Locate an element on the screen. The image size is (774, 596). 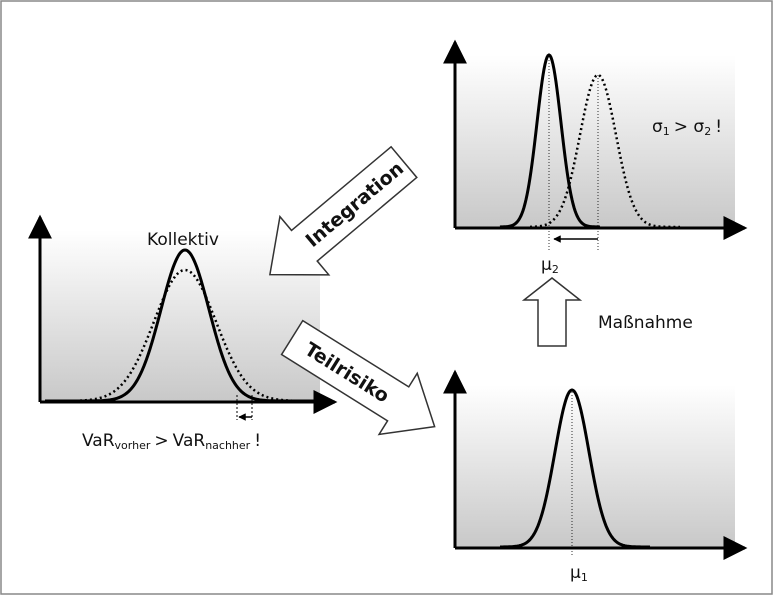
mu-label: μ1 is located at coordinates (579, 573).